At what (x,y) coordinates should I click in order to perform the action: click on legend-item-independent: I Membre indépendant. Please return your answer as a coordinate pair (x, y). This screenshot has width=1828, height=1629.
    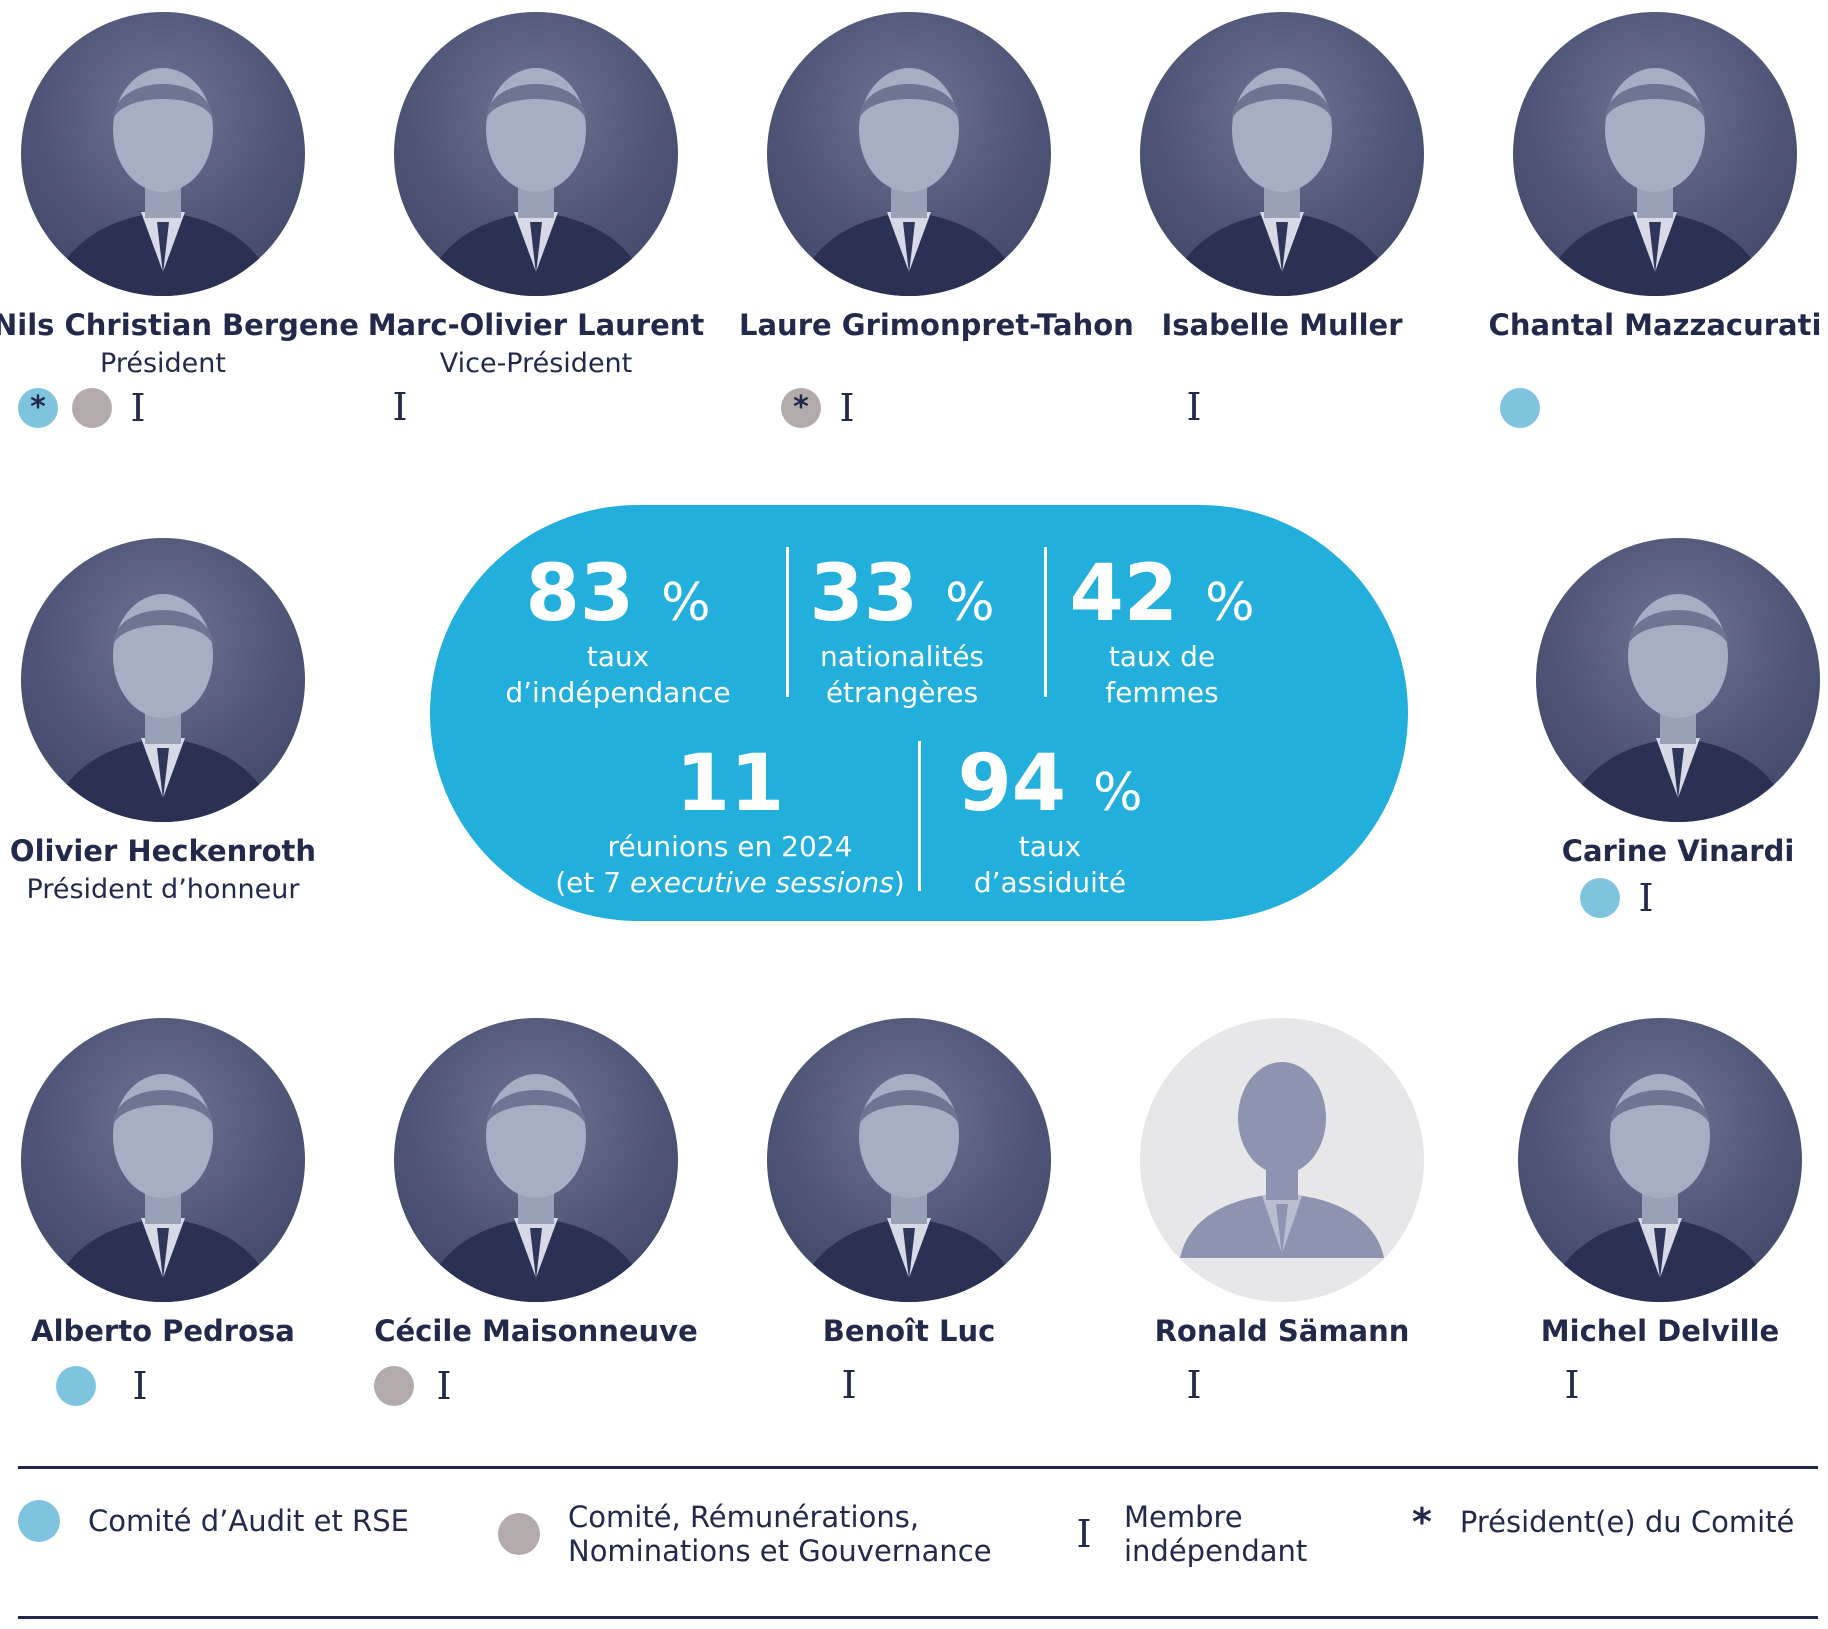
    Looking at the image, I should click on (1189, 1534).